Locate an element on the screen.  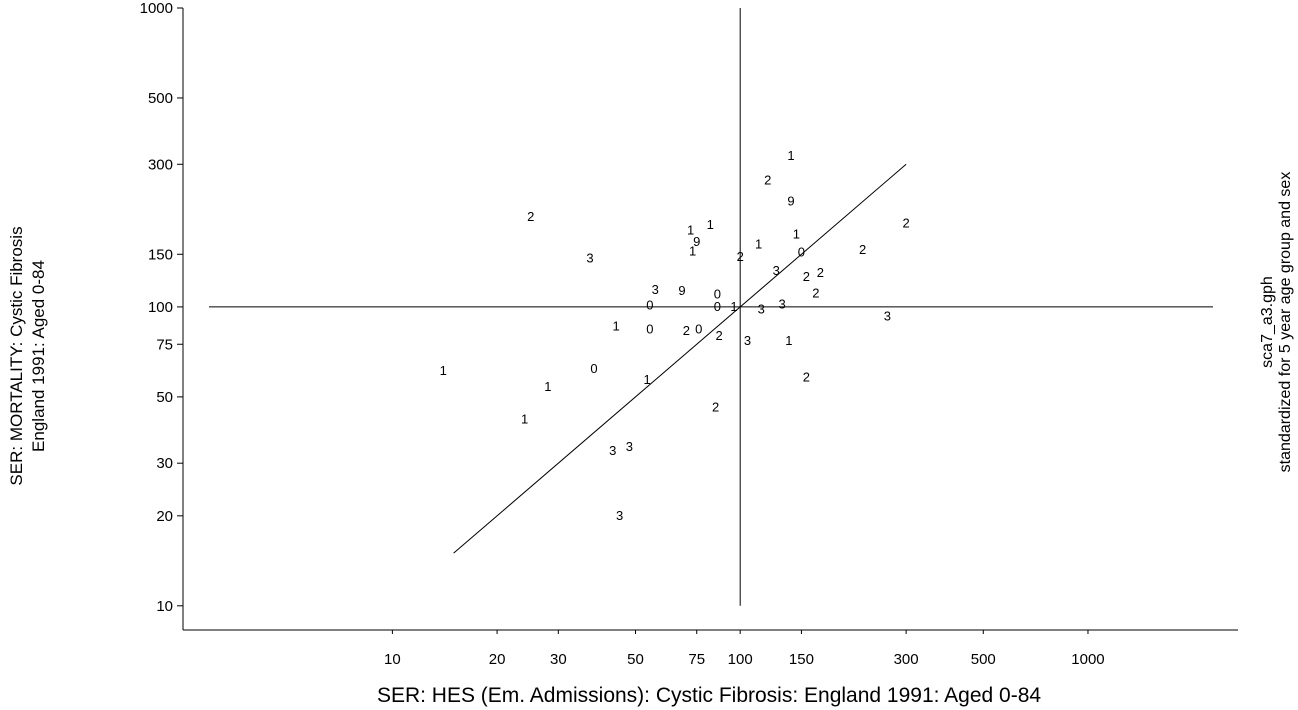
x-tick-label: 20 is located at coordinates (497, 659).